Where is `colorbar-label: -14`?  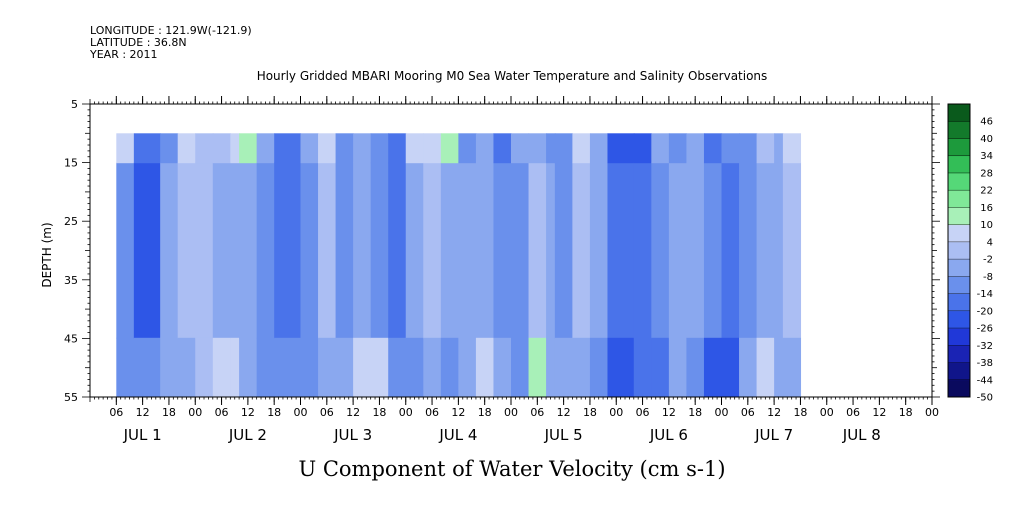
colorbar-label: -14 is located at coordinates (985, 294).